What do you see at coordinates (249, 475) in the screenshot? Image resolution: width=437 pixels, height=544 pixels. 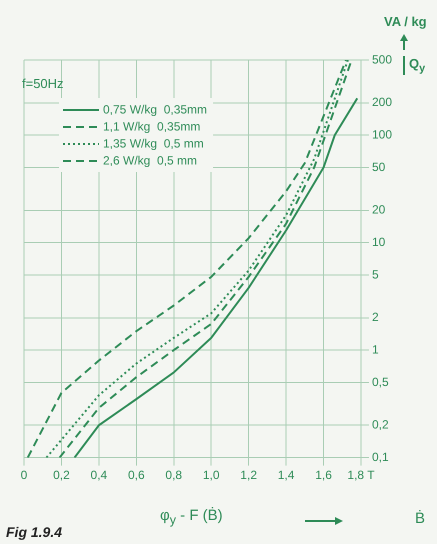 I see `x-tick-label: 1,2` at bounding box center [249, 475].